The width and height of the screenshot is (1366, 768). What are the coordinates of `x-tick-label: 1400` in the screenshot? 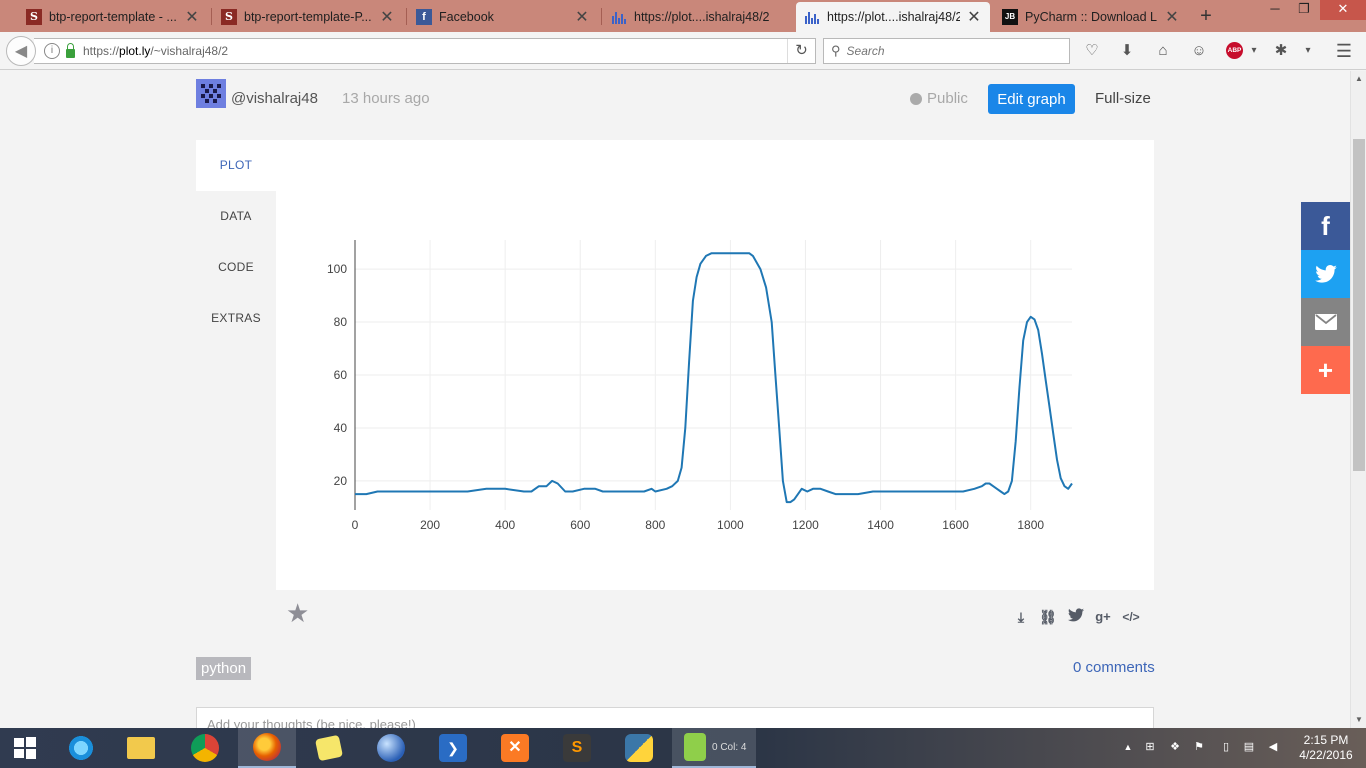 It's located at (880, 525).